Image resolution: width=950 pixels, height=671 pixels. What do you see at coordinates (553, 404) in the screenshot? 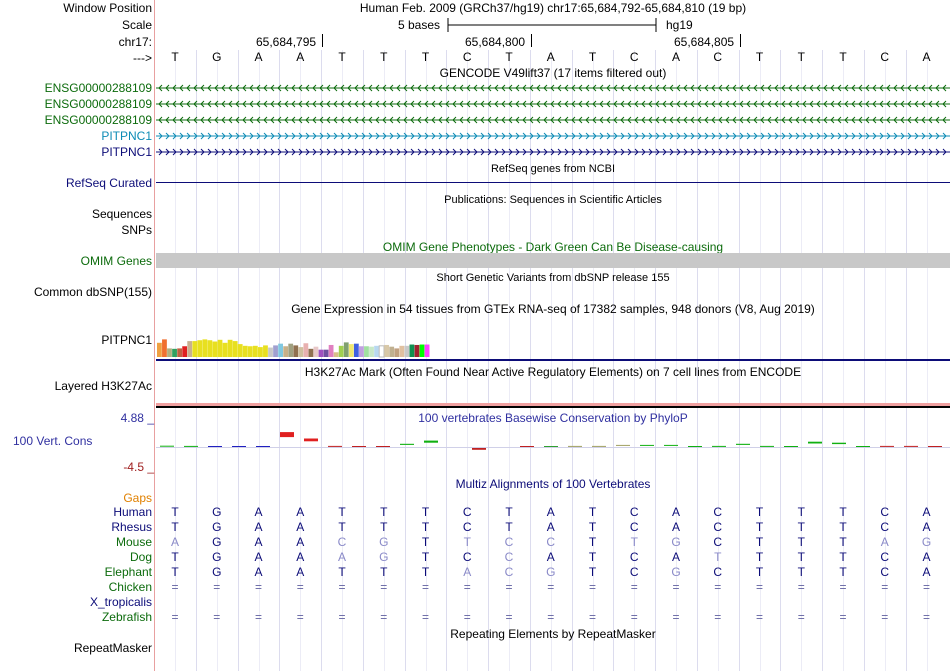
I see `h3k27ac-signal` at bounding box center [553, 404].